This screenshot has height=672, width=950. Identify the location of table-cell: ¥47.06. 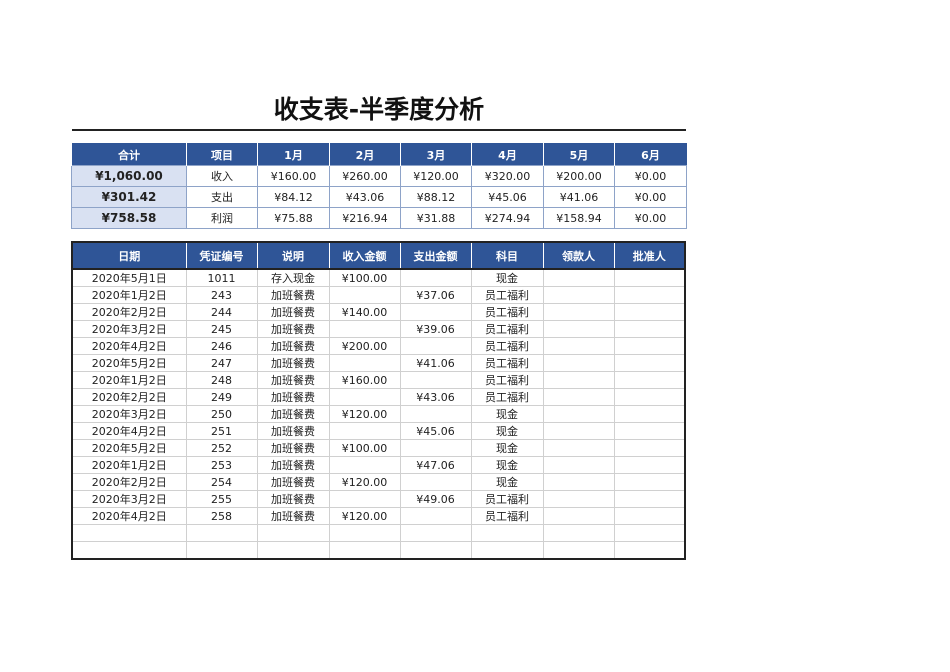
(435, 465).